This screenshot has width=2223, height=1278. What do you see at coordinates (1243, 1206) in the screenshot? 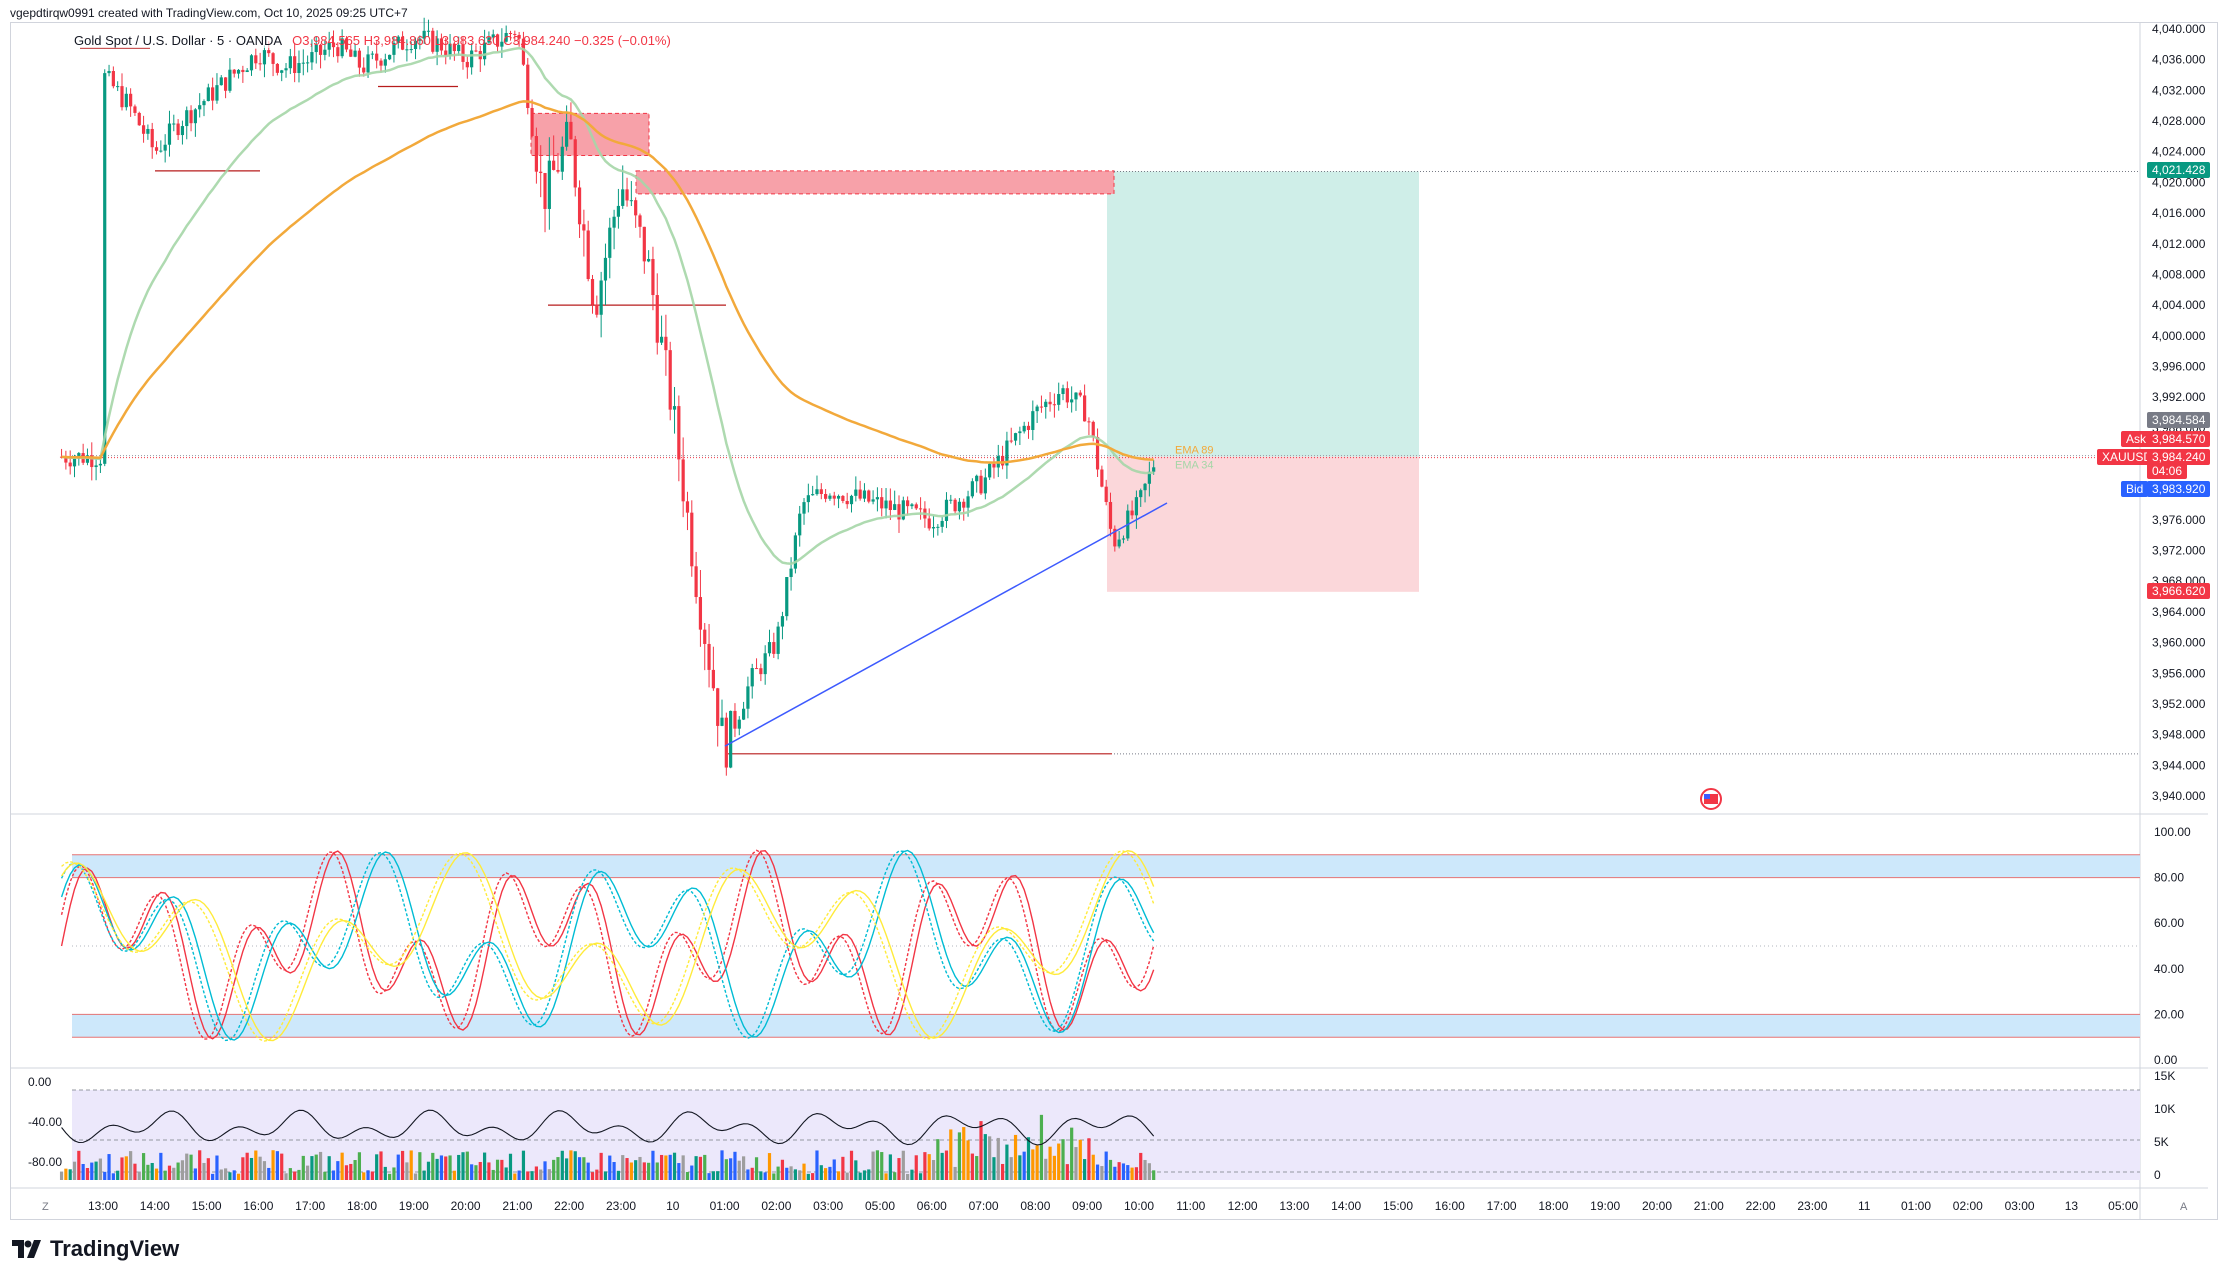
I see `time-tick: 12:00` at bounding box center [1243, 1206].